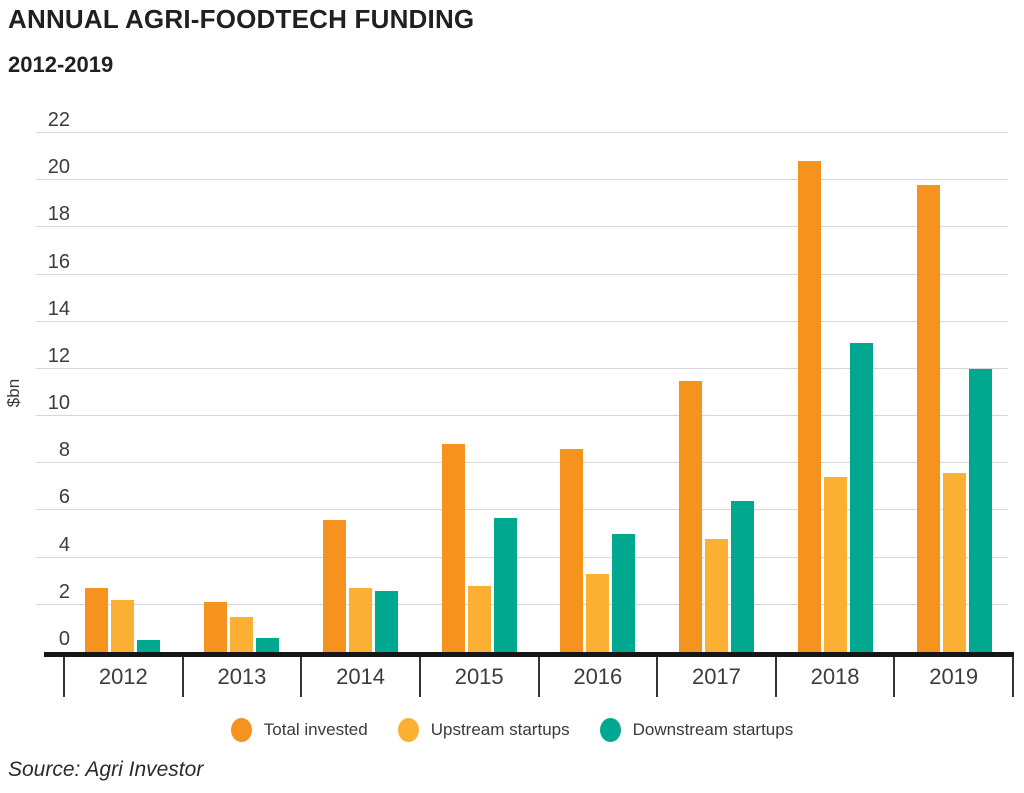 The image size is (1024, 793). I want to click on bar-downstream-startups-2013, so click(267, 644).